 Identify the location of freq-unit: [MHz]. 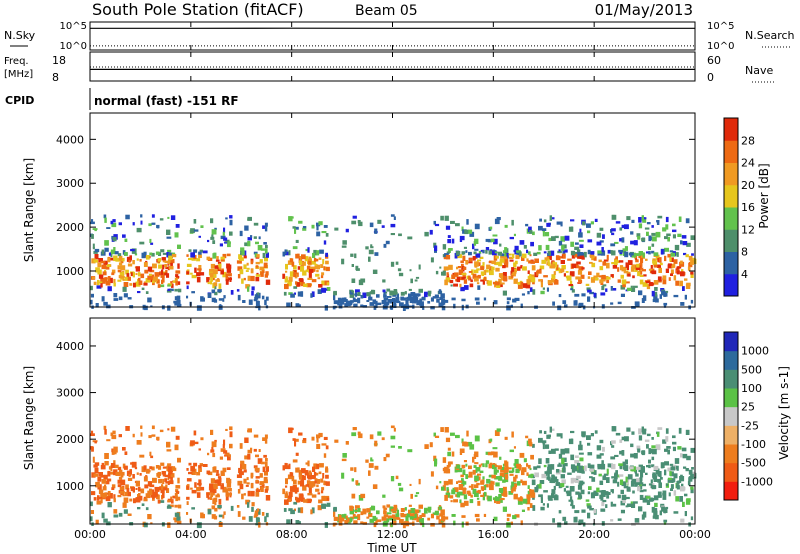
(18, 74).